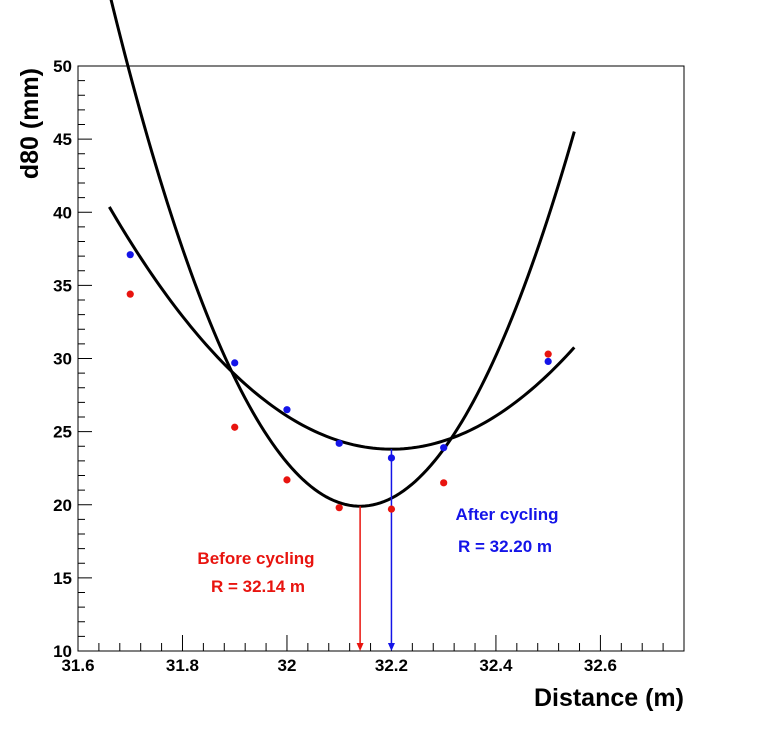 The height and width of the screenshot is (732, 758). Describe the element at coordinates (77, 665) in the screenshot. I see `x-tick-label: 31.6` at that location.